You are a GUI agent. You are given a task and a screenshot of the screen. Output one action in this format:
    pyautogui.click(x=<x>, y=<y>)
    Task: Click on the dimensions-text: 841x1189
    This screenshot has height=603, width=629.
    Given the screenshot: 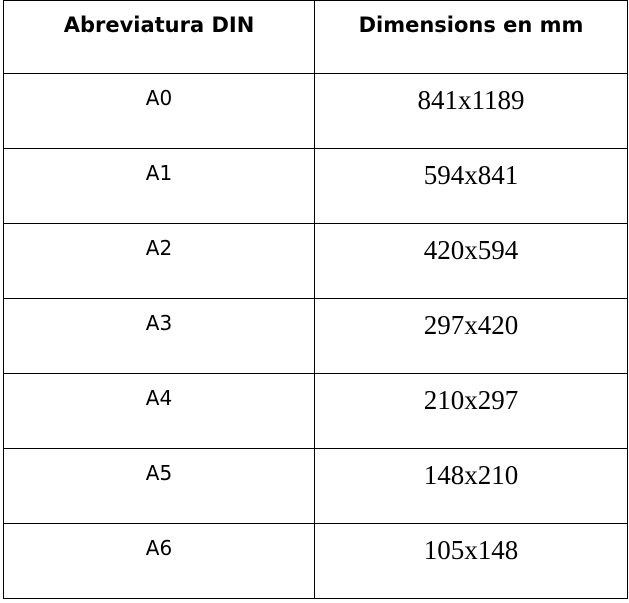 What is the action you would take?
    pyautogui.click(x=471, y=100)
    